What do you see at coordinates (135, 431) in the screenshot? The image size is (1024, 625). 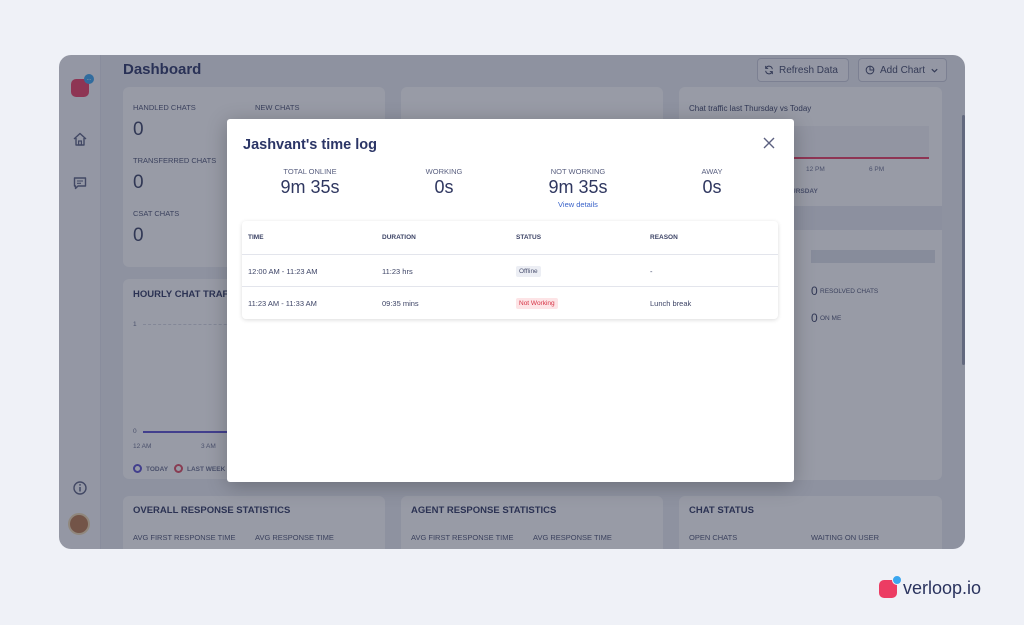 I see `y-axis-bottom: 0` at bounding box center [135, 431].